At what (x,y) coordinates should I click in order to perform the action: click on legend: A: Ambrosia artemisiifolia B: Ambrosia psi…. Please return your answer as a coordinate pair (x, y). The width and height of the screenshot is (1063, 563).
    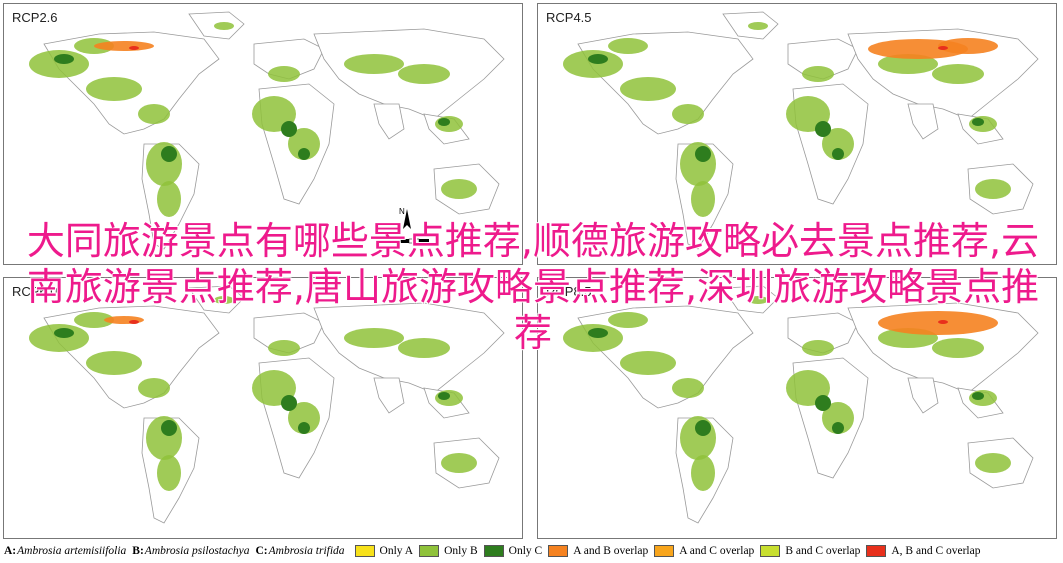
    Looking at the image, I should click on (532, 551).